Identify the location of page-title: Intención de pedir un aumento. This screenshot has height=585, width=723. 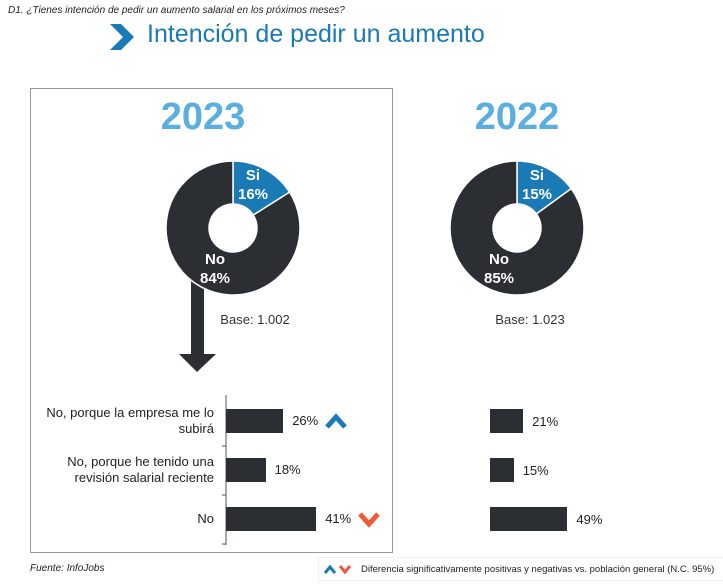
(316, 34).